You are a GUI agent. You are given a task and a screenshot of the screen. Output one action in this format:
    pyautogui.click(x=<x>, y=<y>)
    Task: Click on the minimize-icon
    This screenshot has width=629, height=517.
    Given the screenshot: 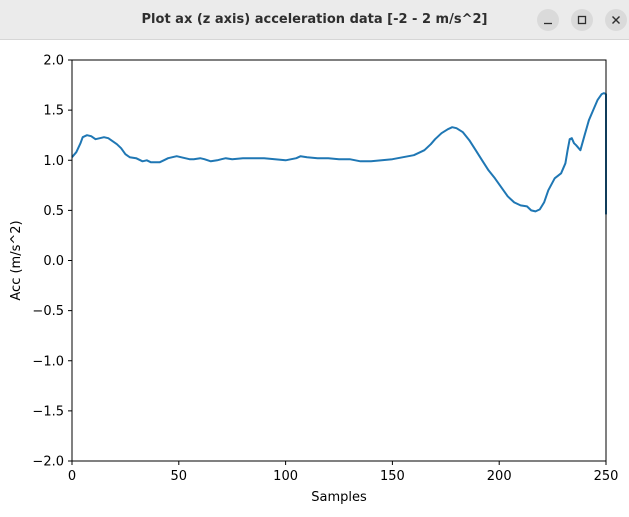 What is the action you would take?
    pyautogui.click(x=548, y=23)
    